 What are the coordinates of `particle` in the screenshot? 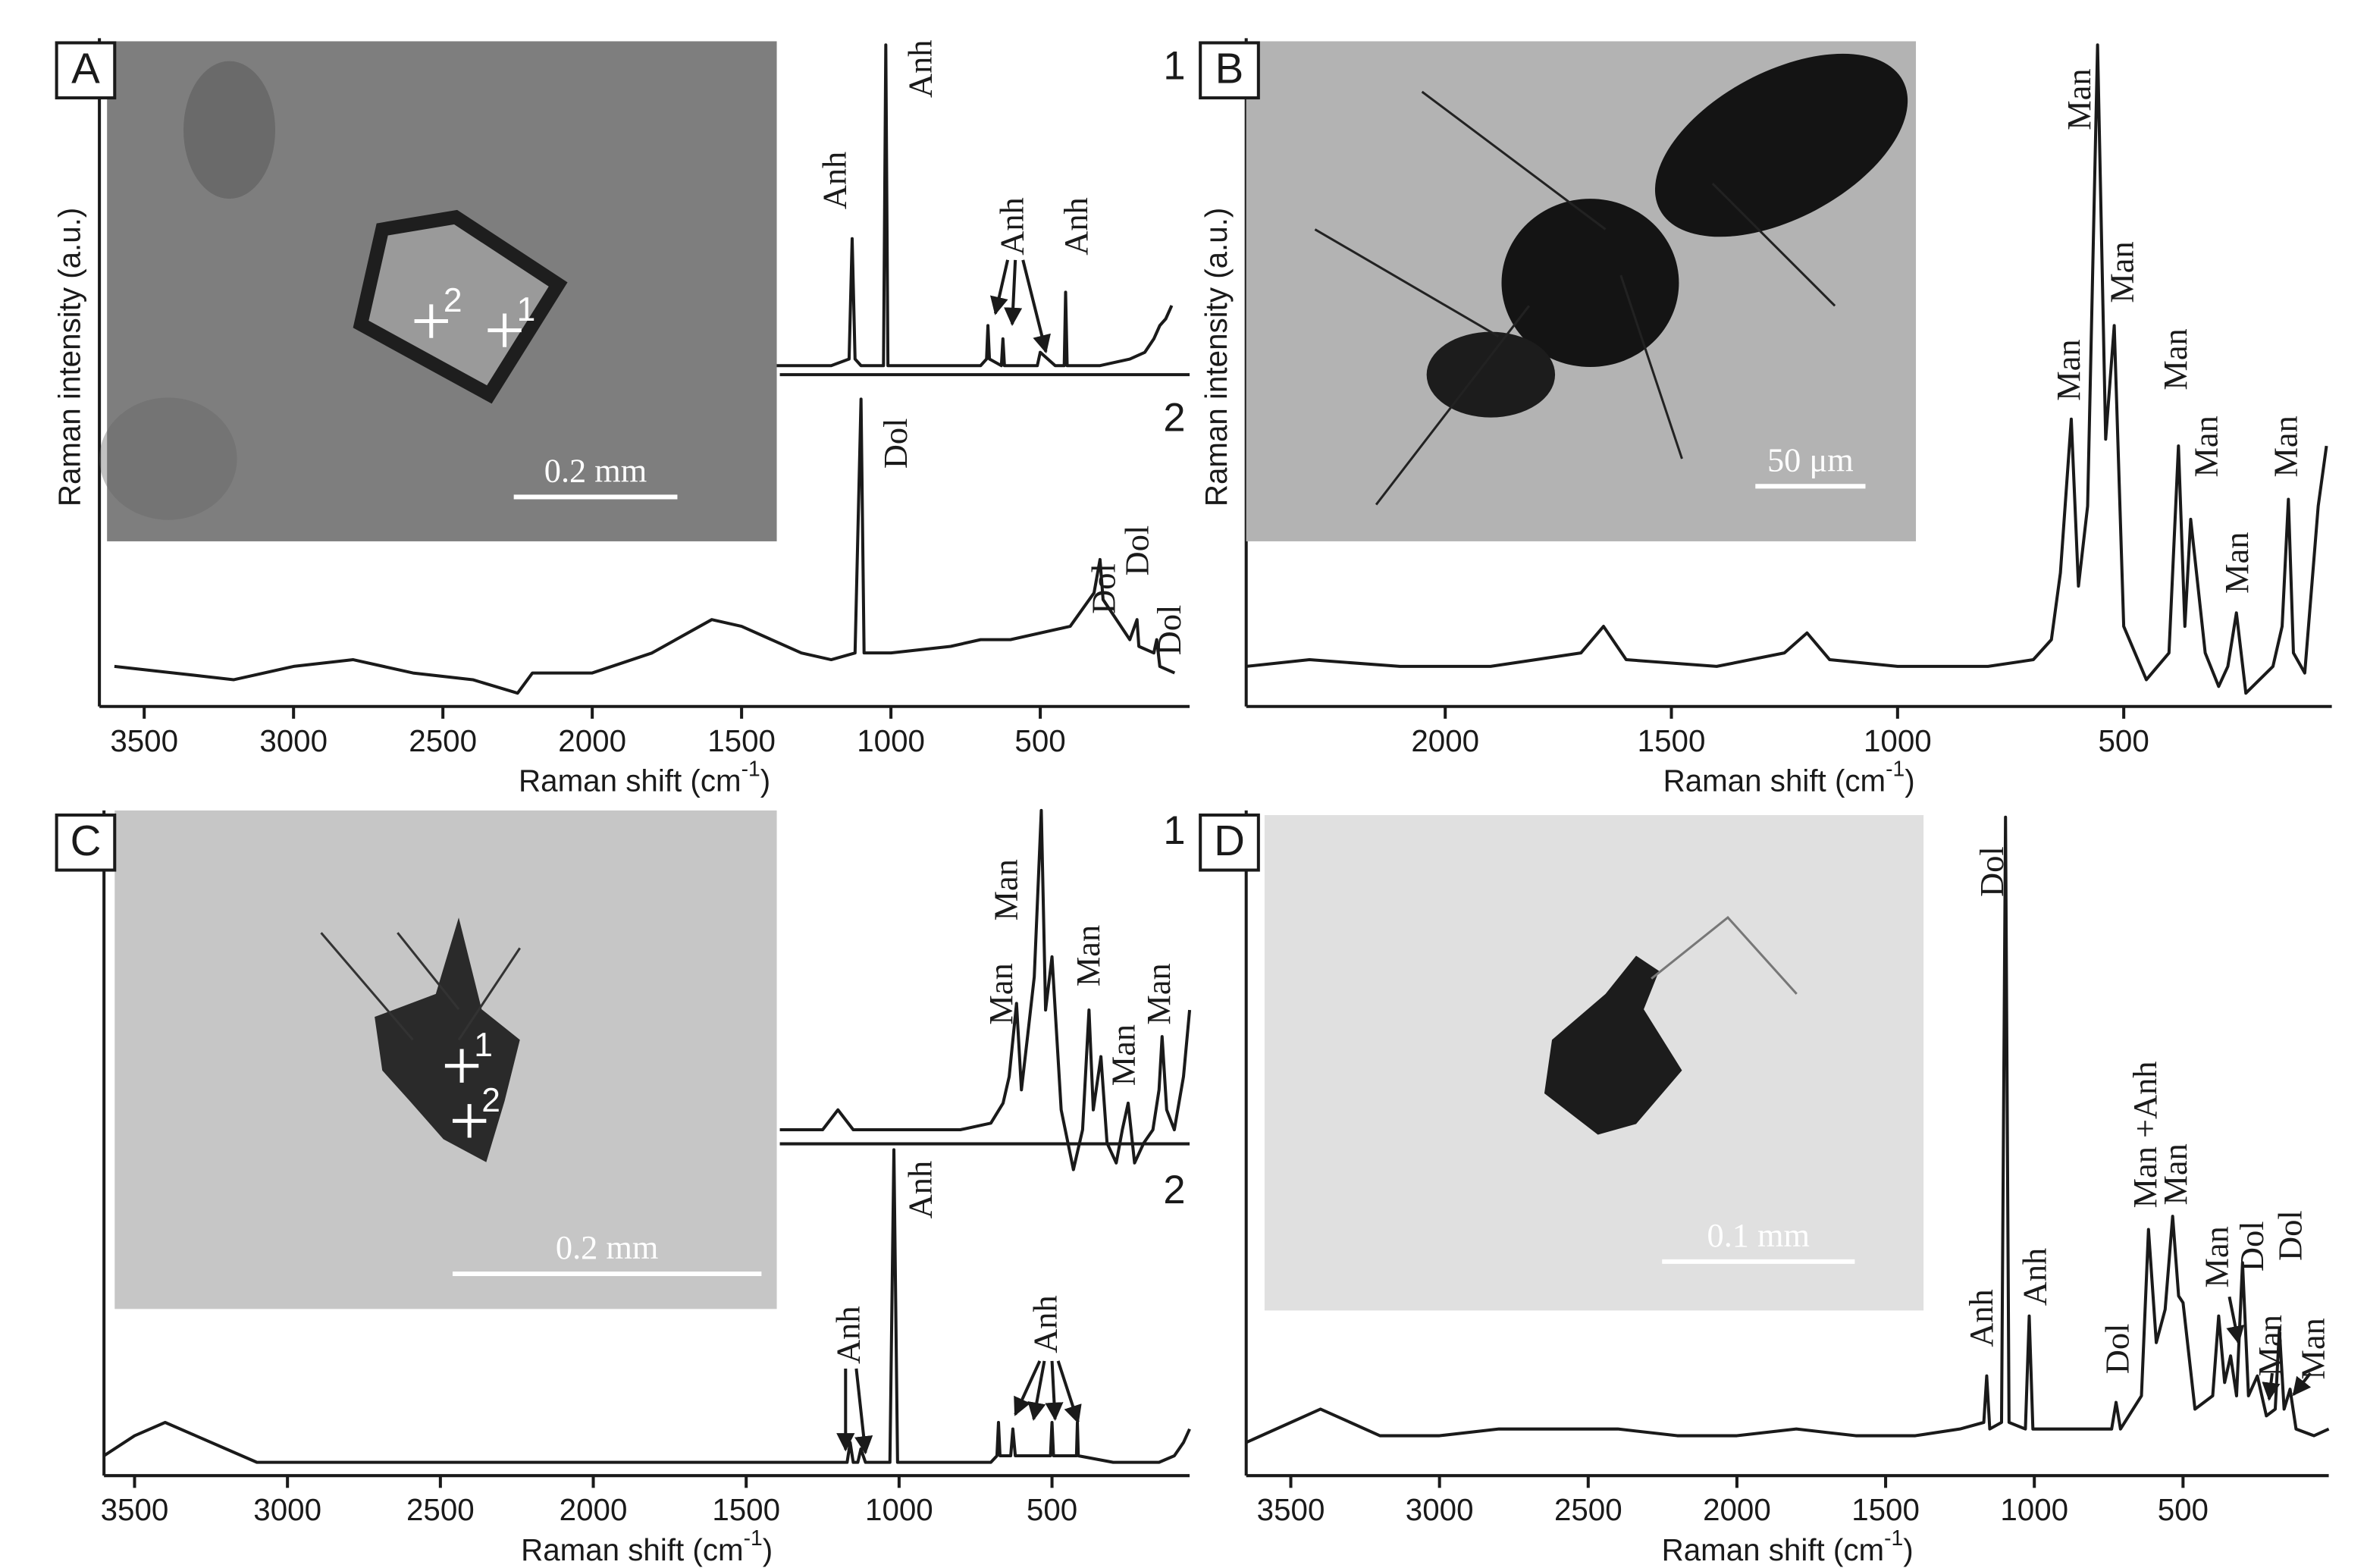 It's located at (1613, 1045).